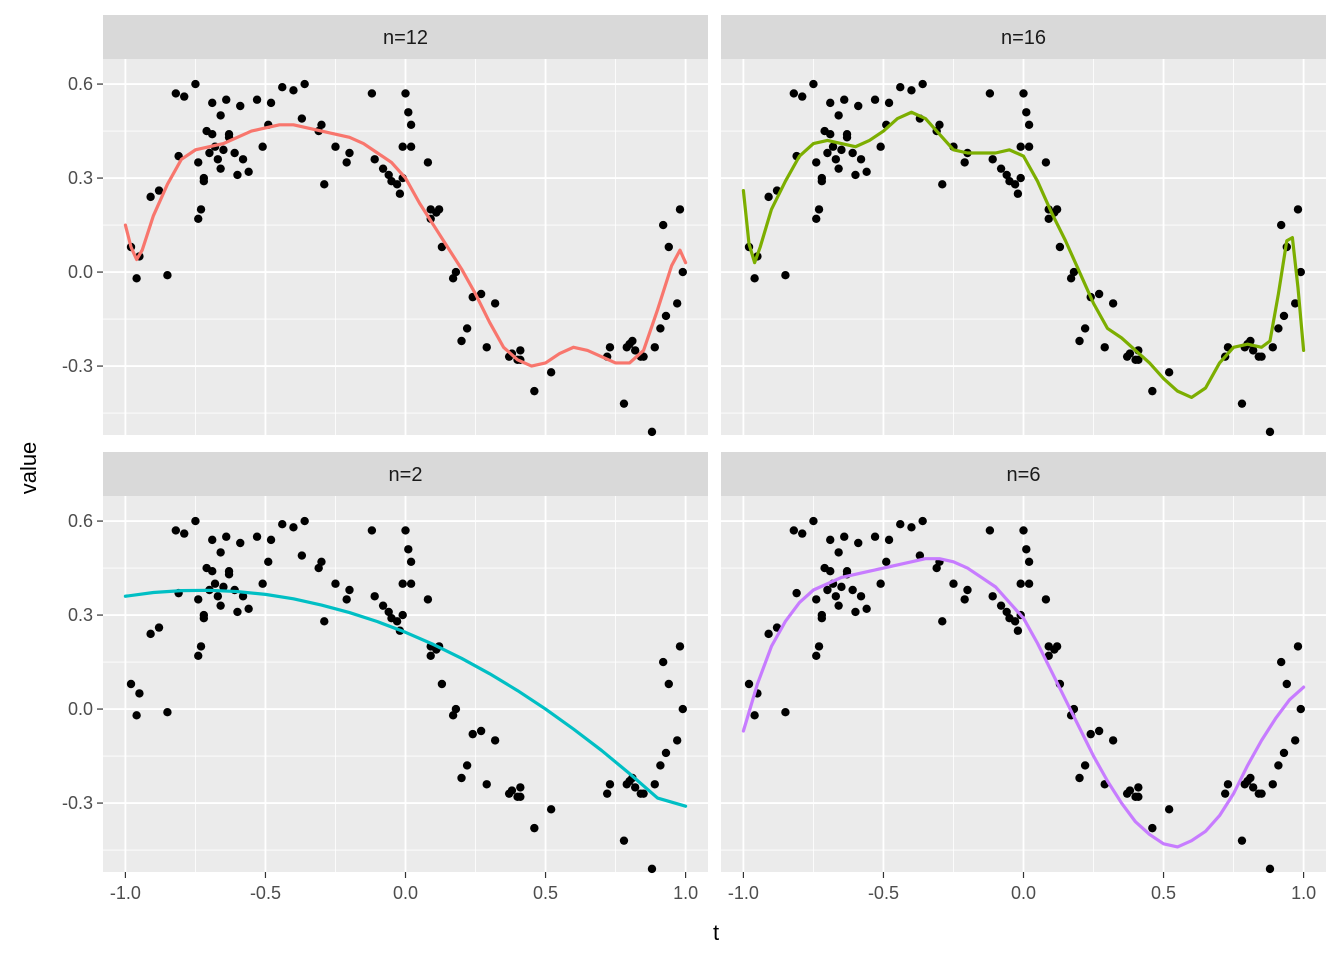 This screenshot has height=960, width=1344. I want to click on x-tick-label: 0.0, so click(1023, 893).